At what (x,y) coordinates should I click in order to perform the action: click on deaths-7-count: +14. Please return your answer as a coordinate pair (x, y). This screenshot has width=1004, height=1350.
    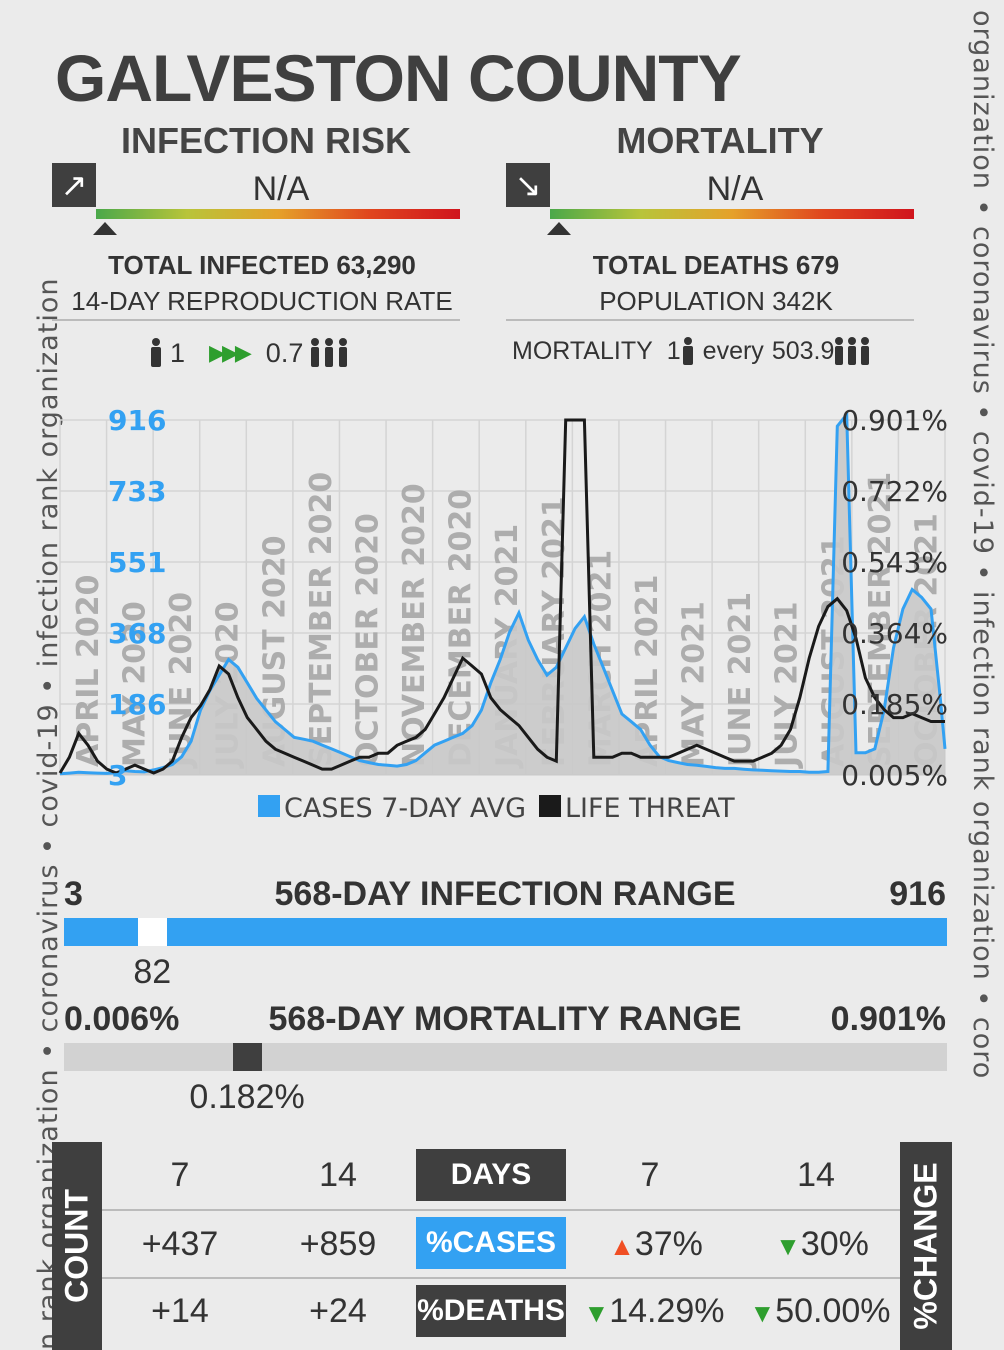
    Looking at the image, I should click on (180, 1311).